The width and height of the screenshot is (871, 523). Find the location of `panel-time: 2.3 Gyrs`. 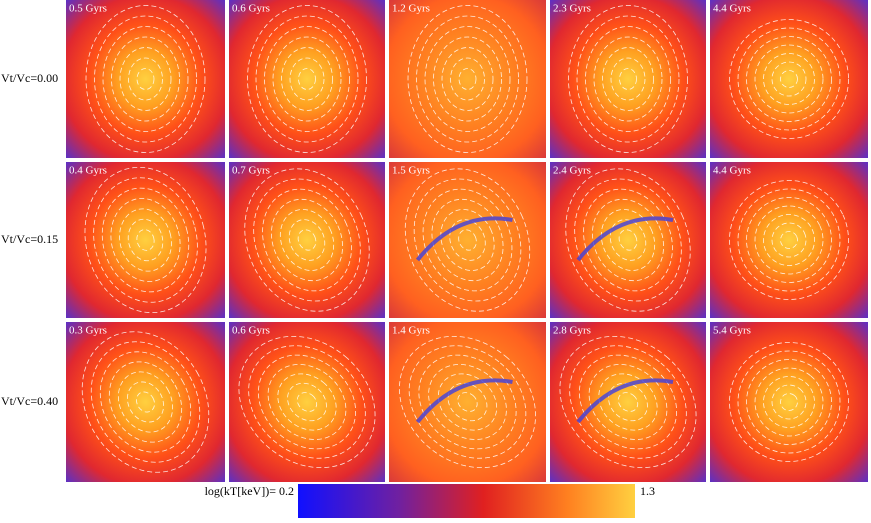

panel-time: 2.3 Gyrs is located at coordinates (572, 9).